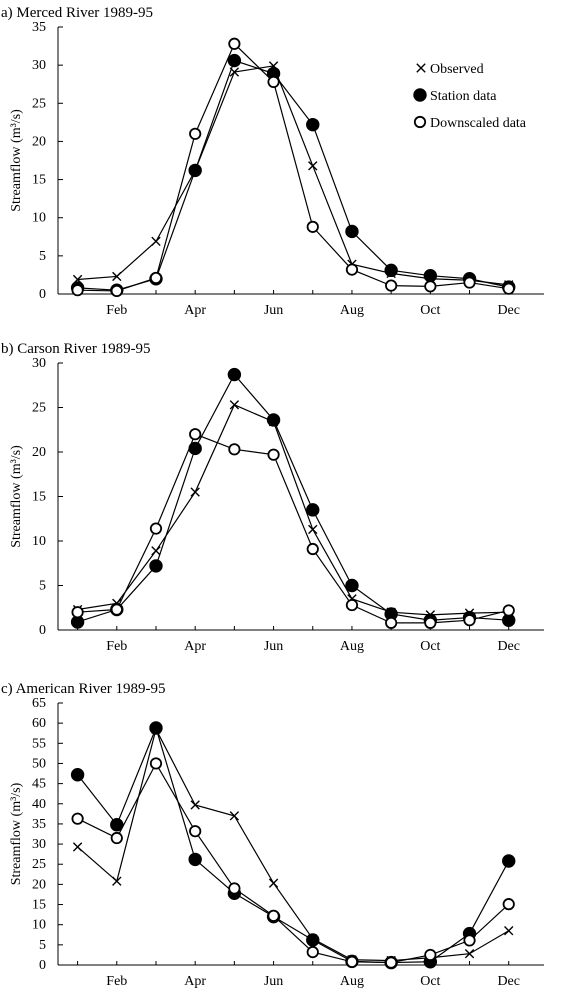  I want to click on y-tick-label: 65, so click(39, 703).